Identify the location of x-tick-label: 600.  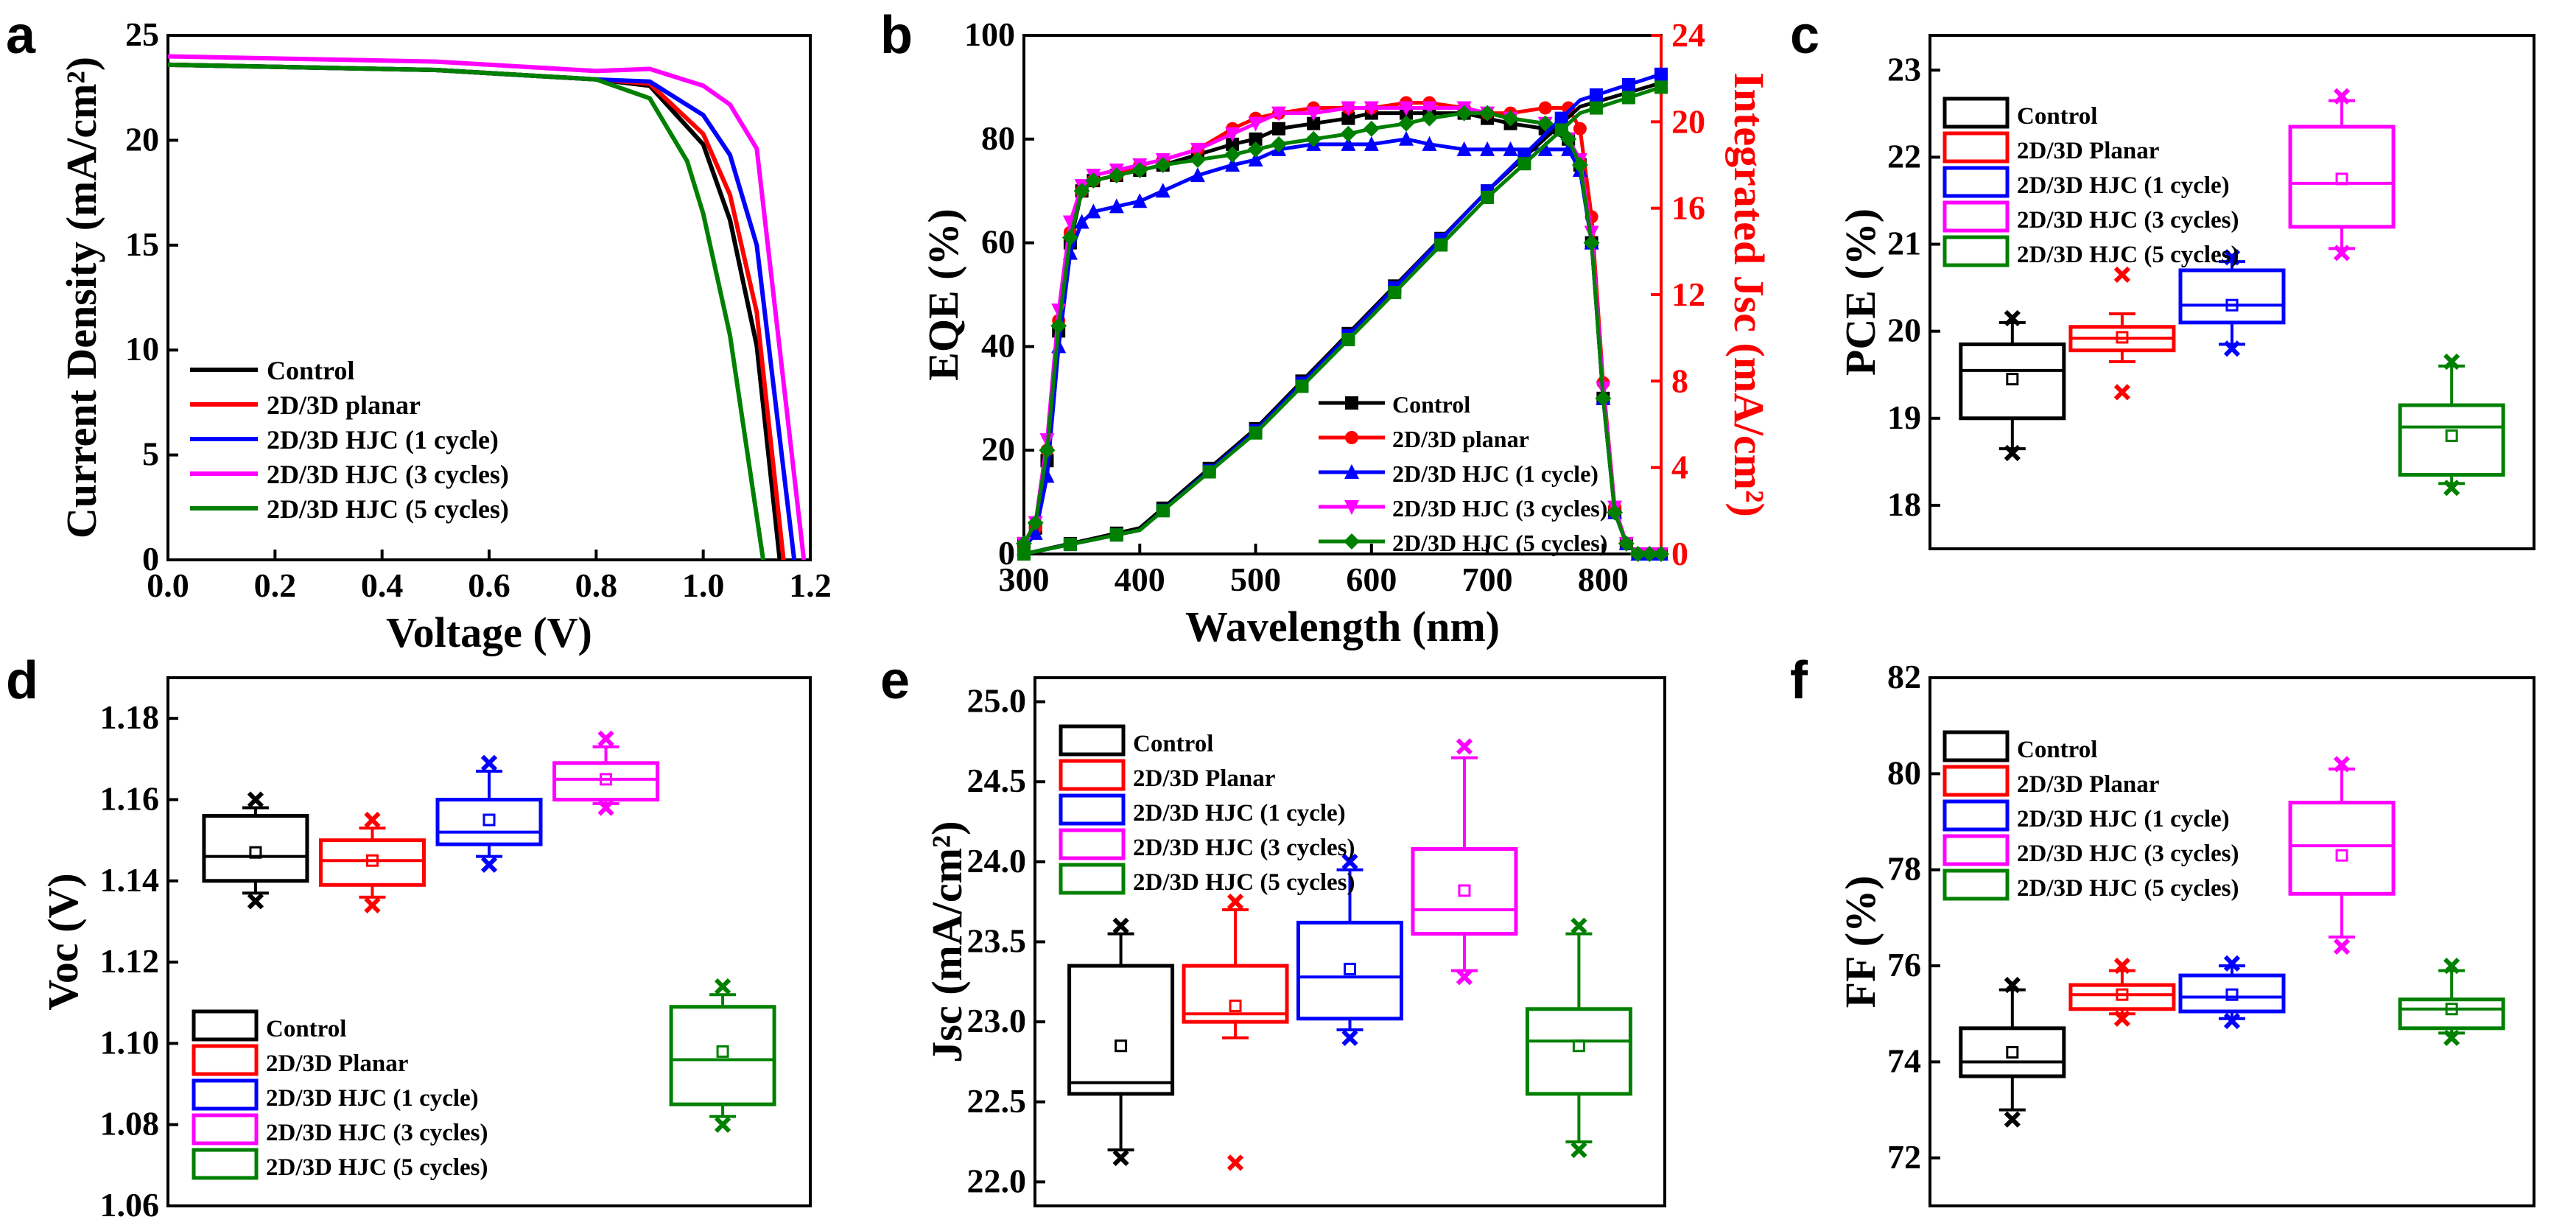
(1371, 579).